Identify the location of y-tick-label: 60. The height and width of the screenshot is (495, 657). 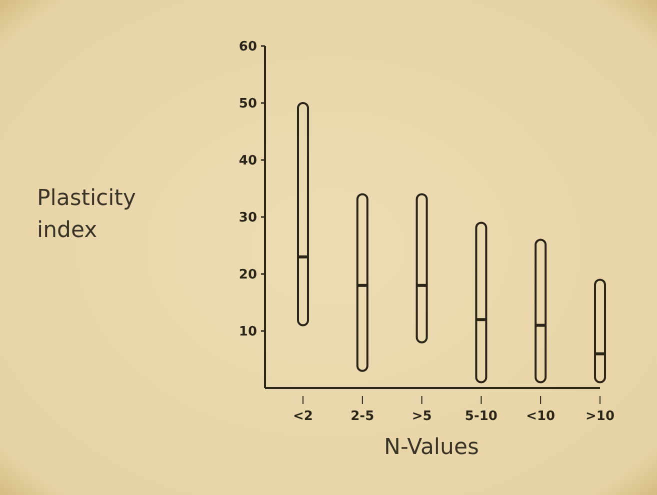
(247, 47).